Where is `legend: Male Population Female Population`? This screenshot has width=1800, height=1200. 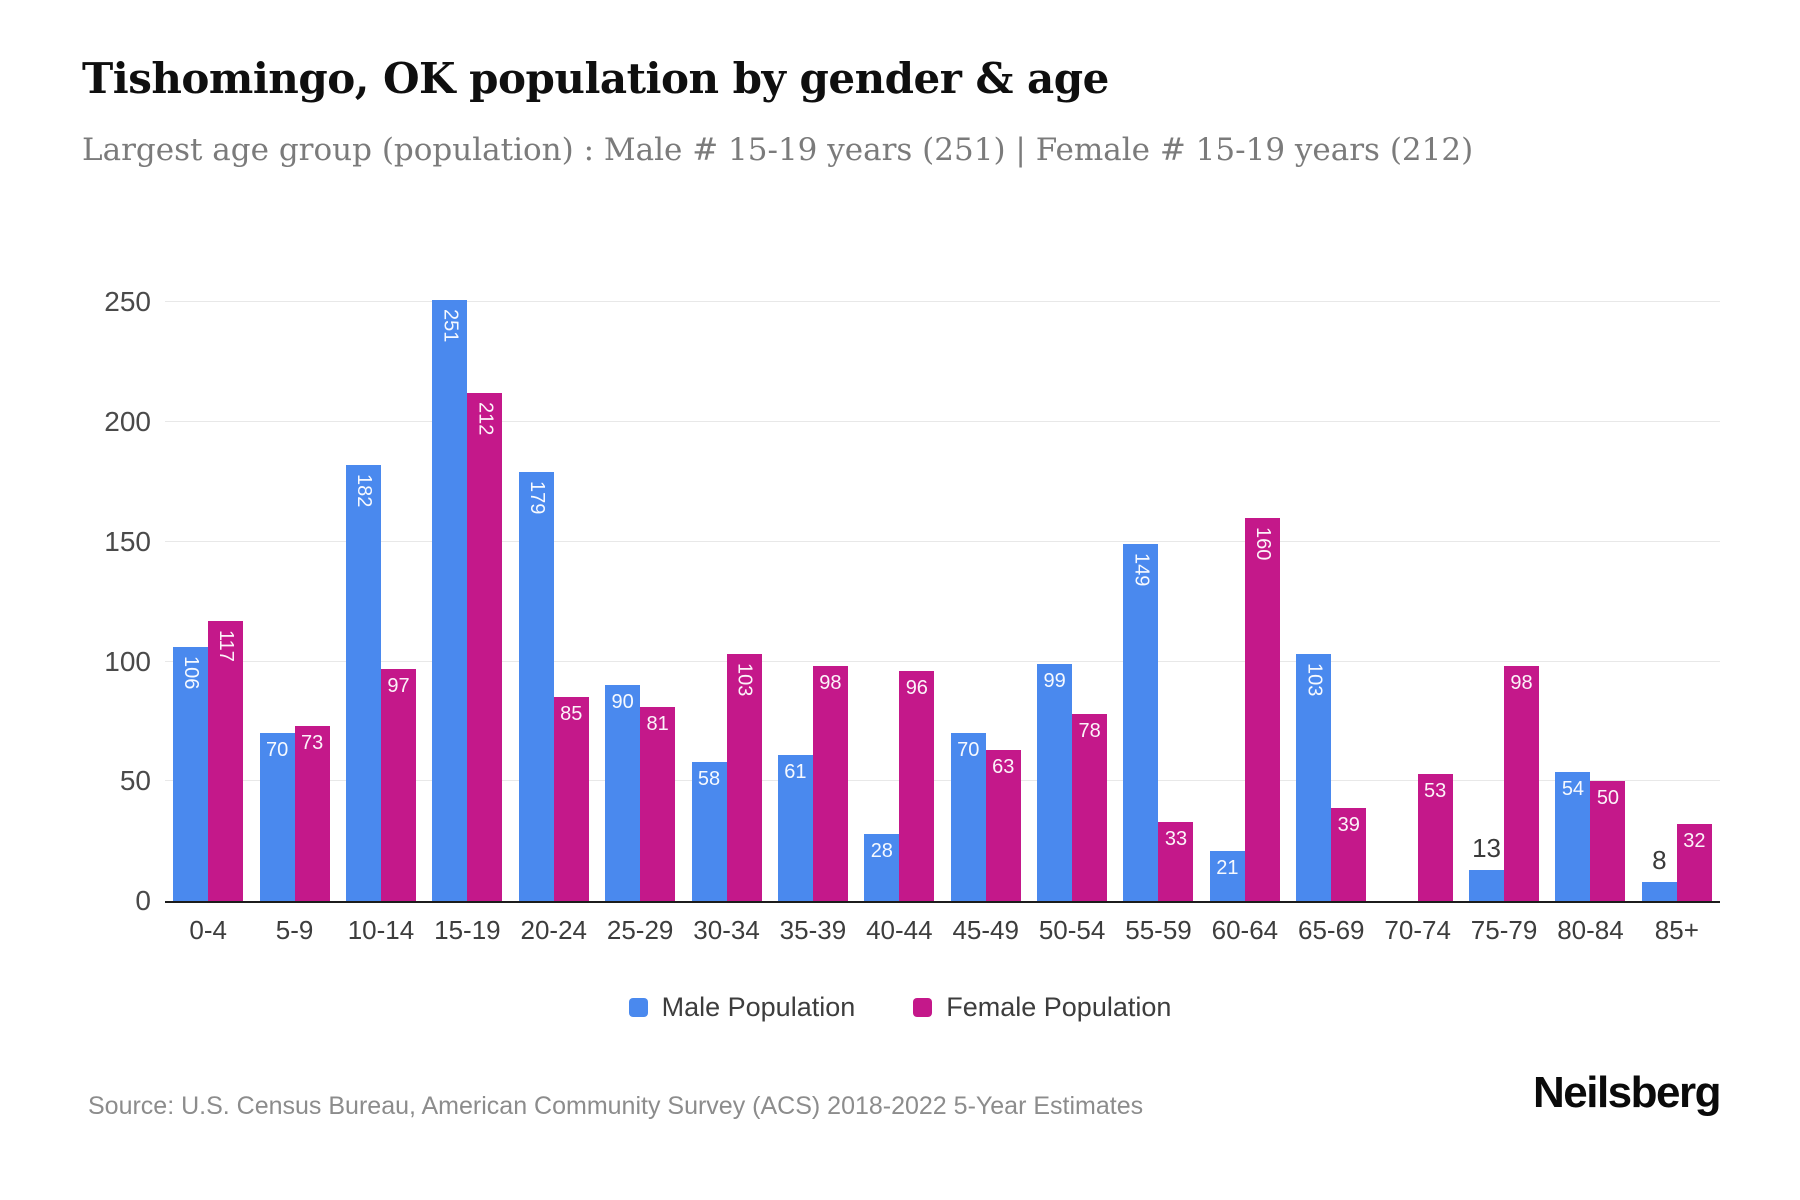
legend: Male Population Female Population is located at coordinates (900, 1007).